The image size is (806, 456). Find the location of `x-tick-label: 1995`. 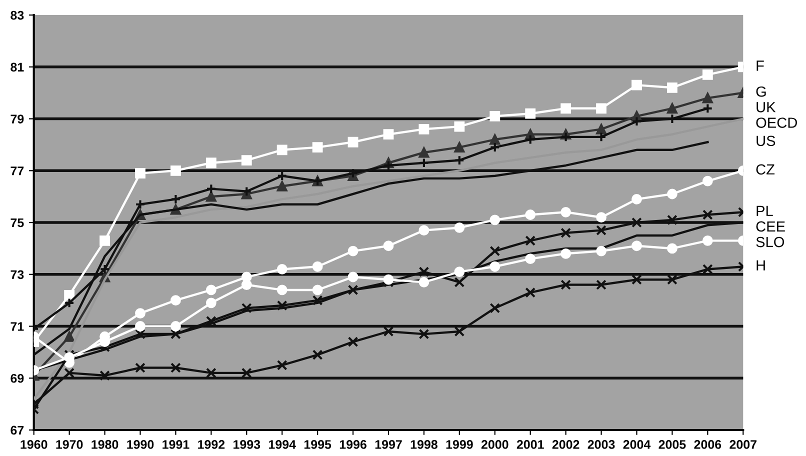

x-tick-label: 1995 is located at coordinates (318, 444).